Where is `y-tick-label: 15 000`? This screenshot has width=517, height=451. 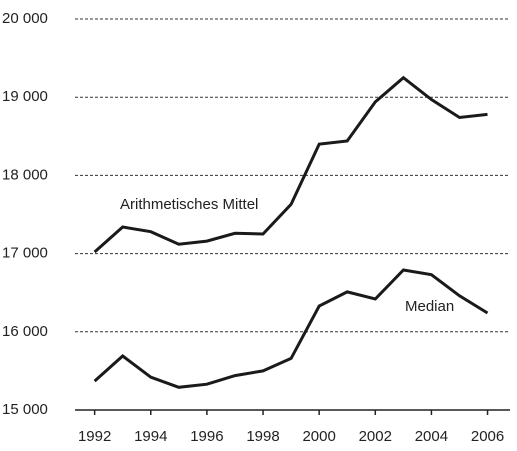 y-tick-label: 15 000 is located at coordinates (25, 409).